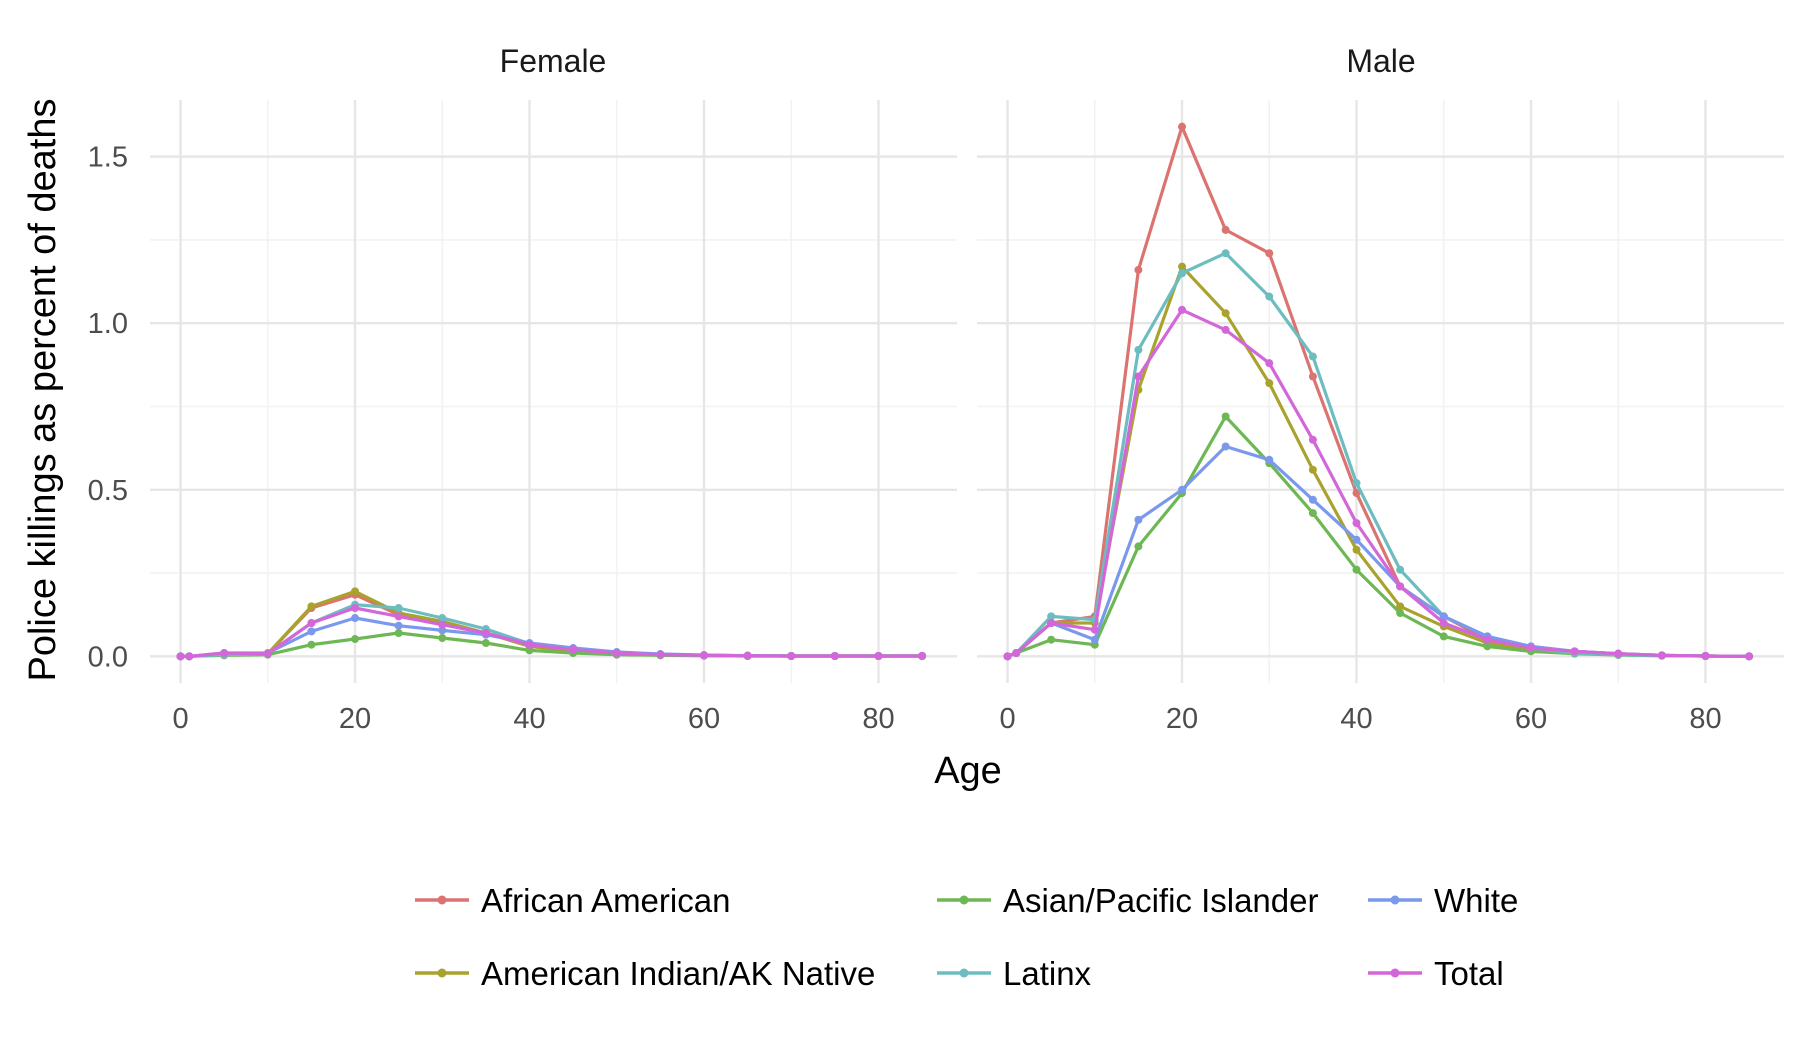 This screenshot has width=1800, height=1050. What do you see at coordinates (572, 900) in the screenshot?
I see `legend-item-african-american: African American` at bounding box center [572, 900].